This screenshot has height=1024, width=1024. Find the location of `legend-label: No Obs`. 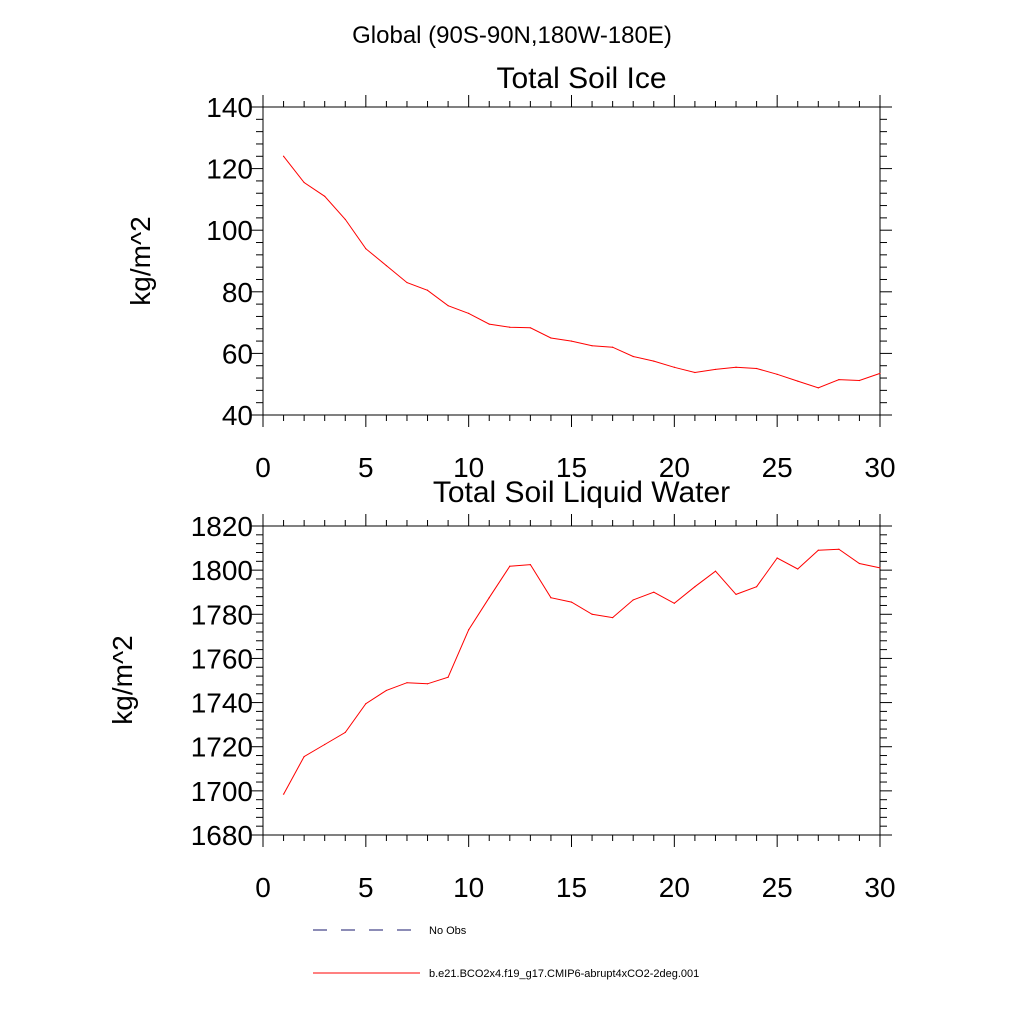

legend-label: No Obs is located at coordinates (448, 931).